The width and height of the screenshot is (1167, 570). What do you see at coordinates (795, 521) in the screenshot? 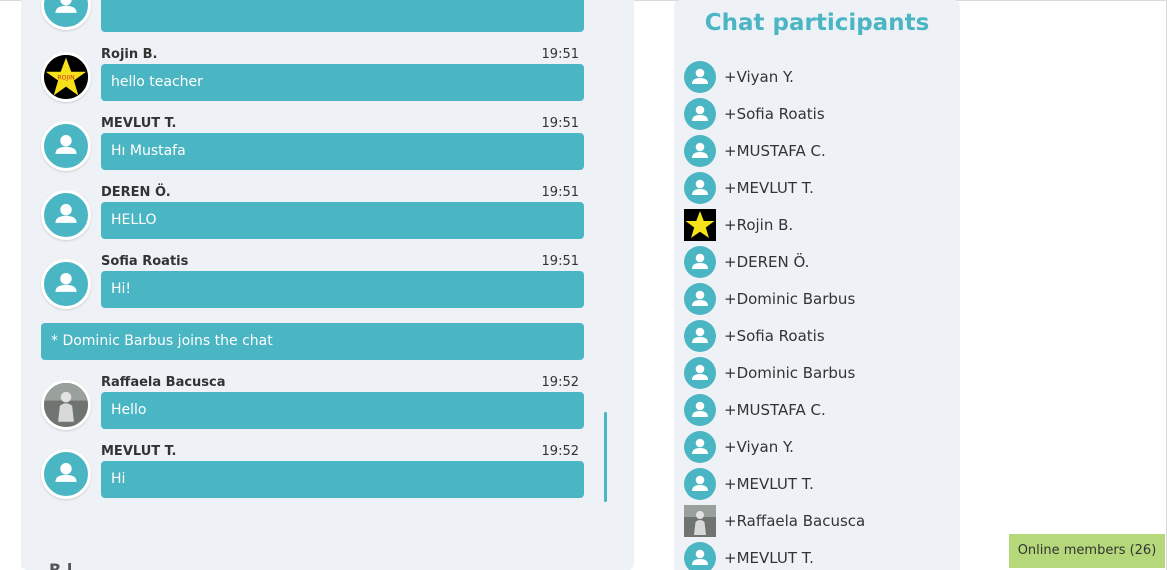
I see `participant-name: +Raffaela Bacusca` at bounding box center [795, 521].